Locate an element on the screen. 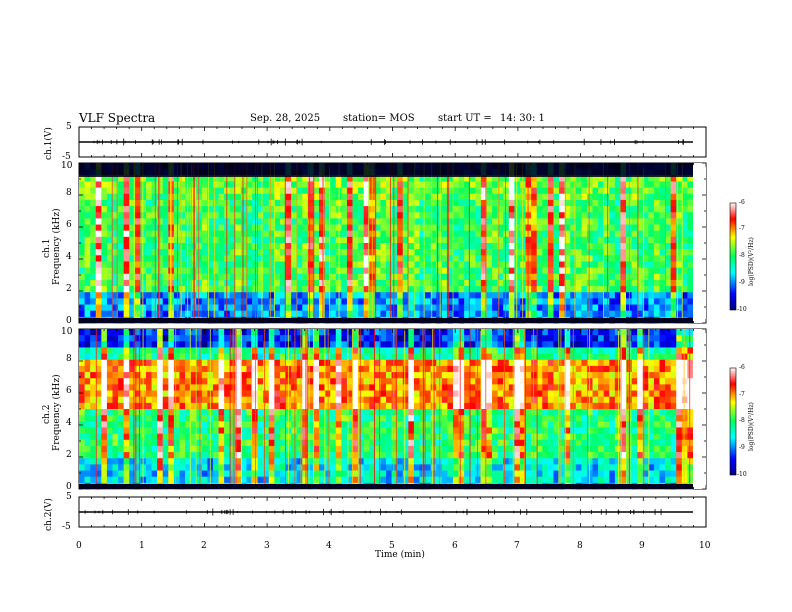 The width and height of the screenshot is (792, 612). ch1-waveform-spikes is located at coordinates (381, 142).